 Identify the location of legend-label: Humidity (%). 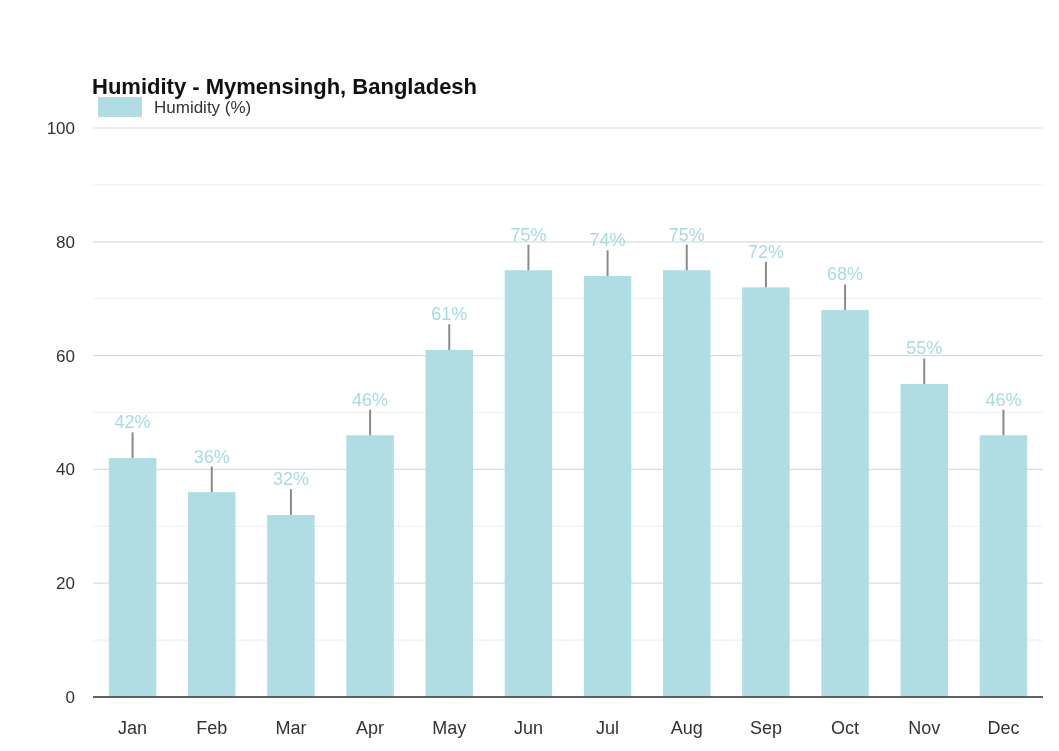
(203, 107).